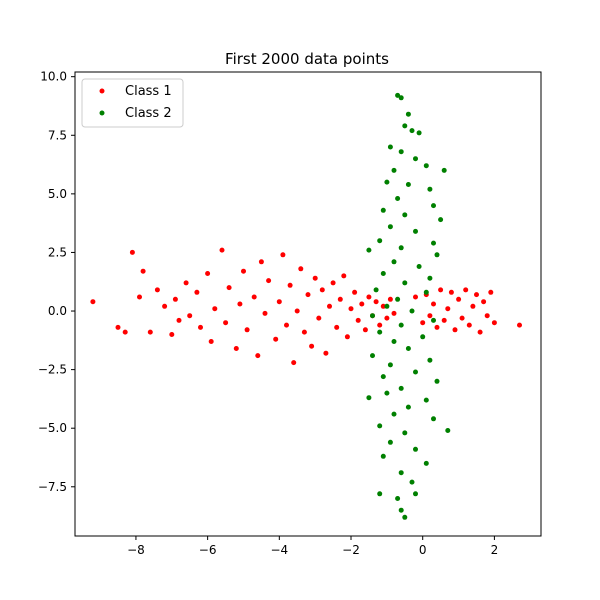 The width and height of the screenshot is (600, 600). I want to click on y-tick-label: 10.0, so click(53, 77).